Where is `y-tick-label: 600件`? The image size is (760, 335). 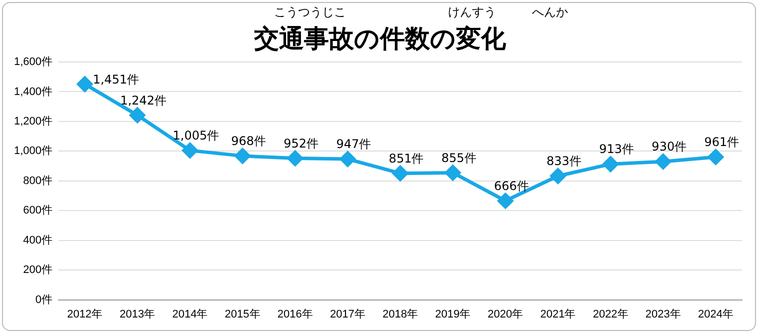 y-tick-label: 600件 is located at coordinates (38, 210).